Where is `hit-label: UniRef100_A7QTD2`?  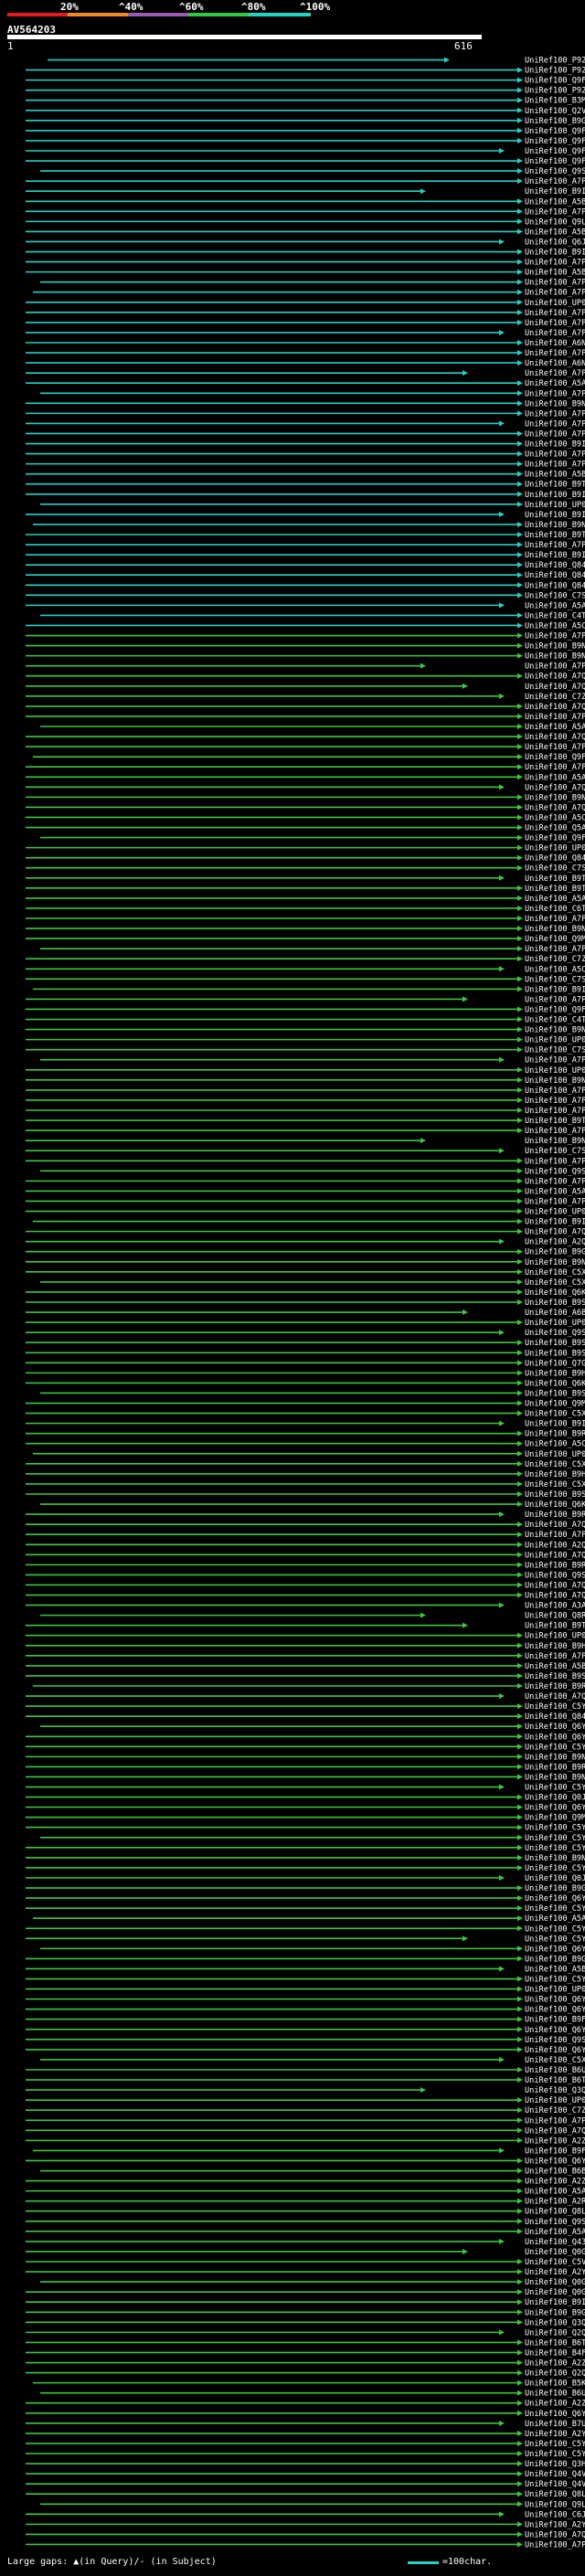
hit-label: UniRef100_A7QTD2 is located at coordinates (555, 737).